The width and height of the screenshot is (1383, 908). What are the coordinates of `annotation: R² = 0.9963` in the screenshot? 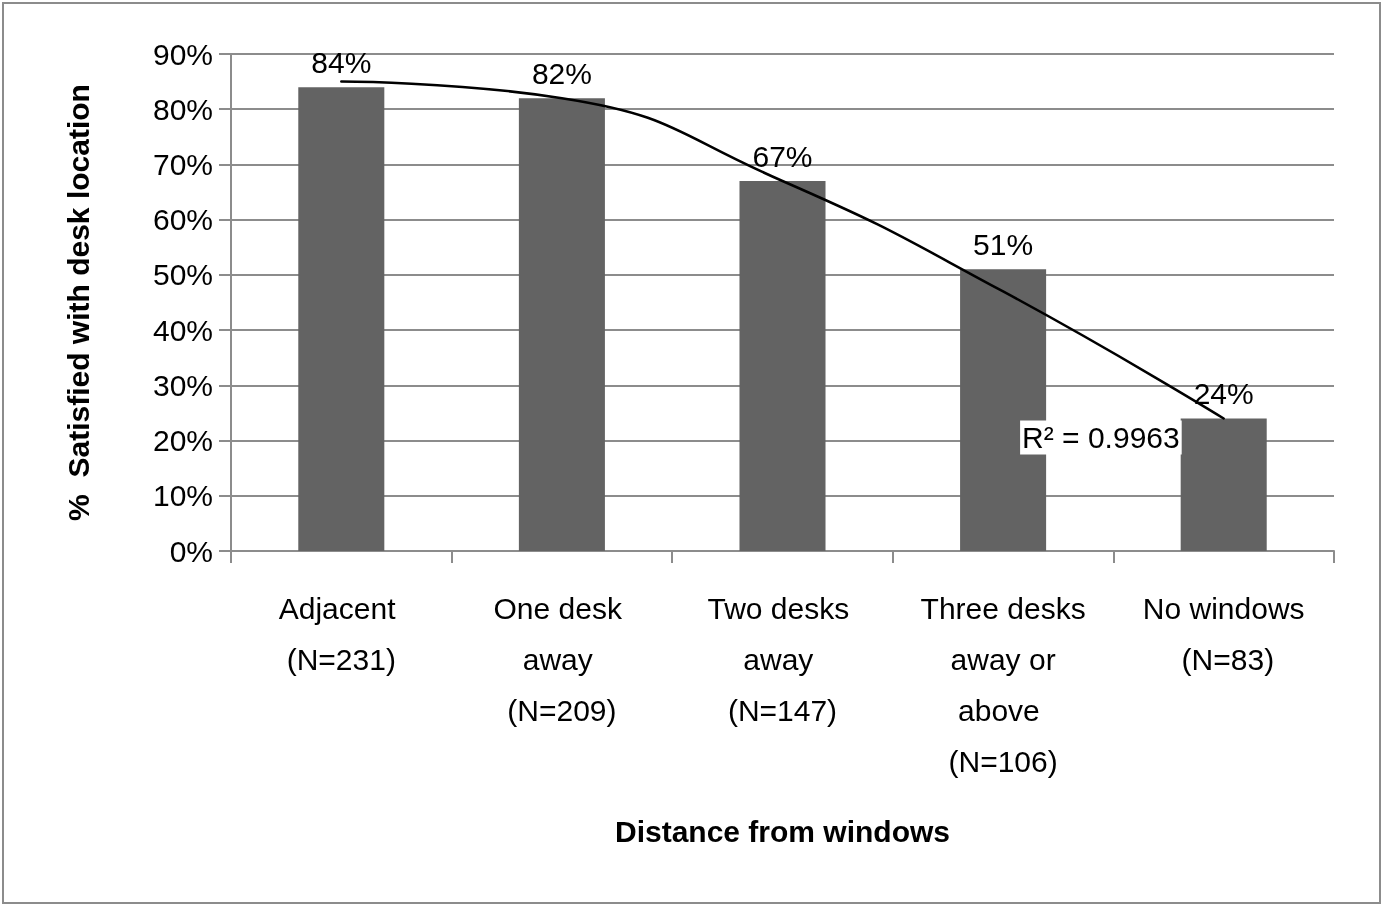 It's located at (1101, 437).